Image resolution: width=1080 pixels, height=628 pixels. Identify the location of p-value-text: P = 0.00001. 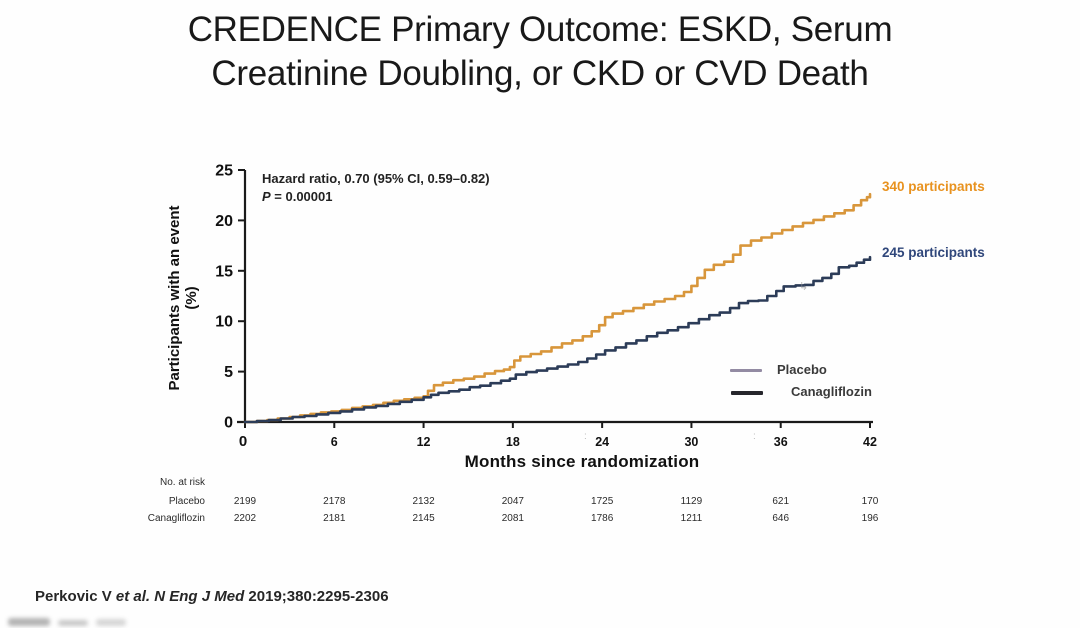
(376, 197).